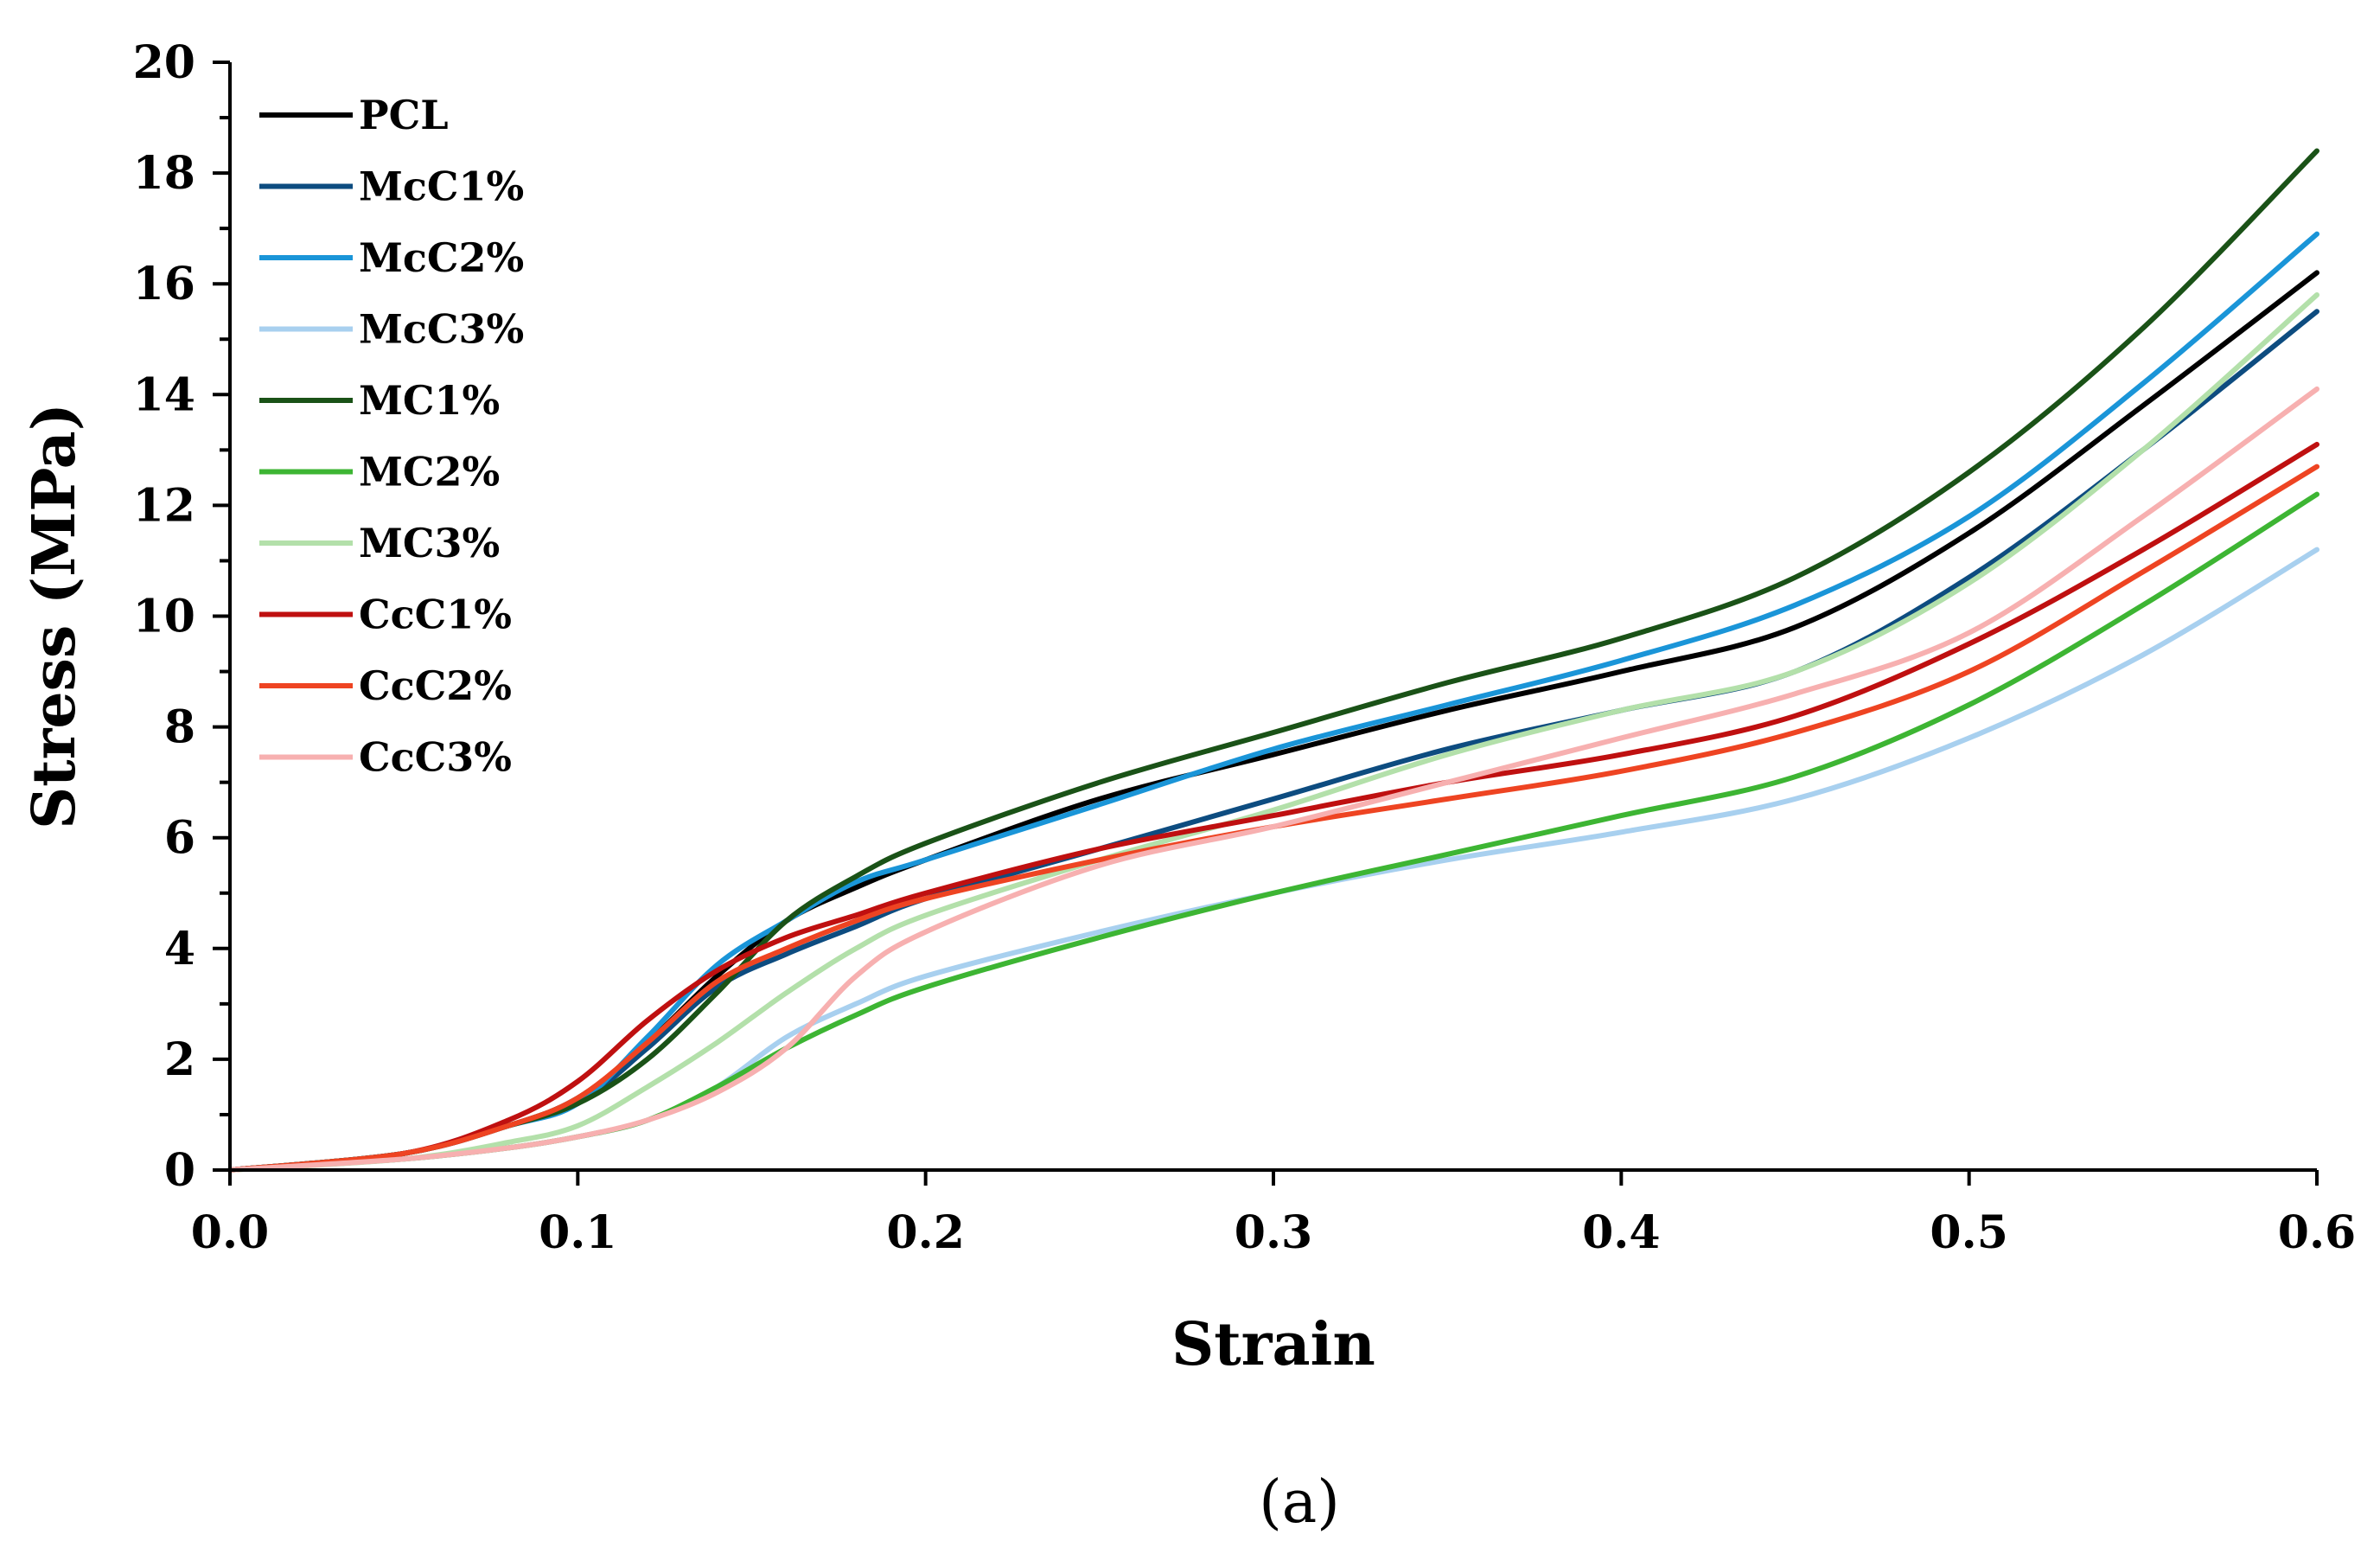 This screenshot has width=2380, height=1554. What do you see at coordinates (179, 1170) in the screenshot?
I see `y-tick-label: 0` at bounding box center [179, 1170].